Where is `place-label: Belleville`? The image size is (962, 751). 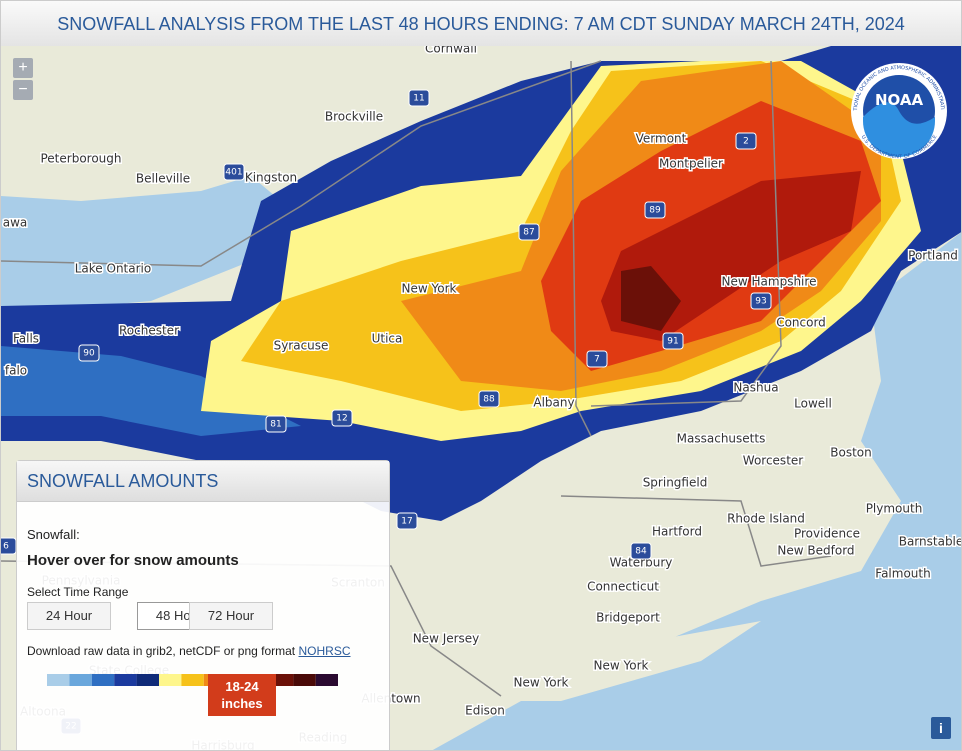
place-label: Belleville is located at coordinates (163, 179).